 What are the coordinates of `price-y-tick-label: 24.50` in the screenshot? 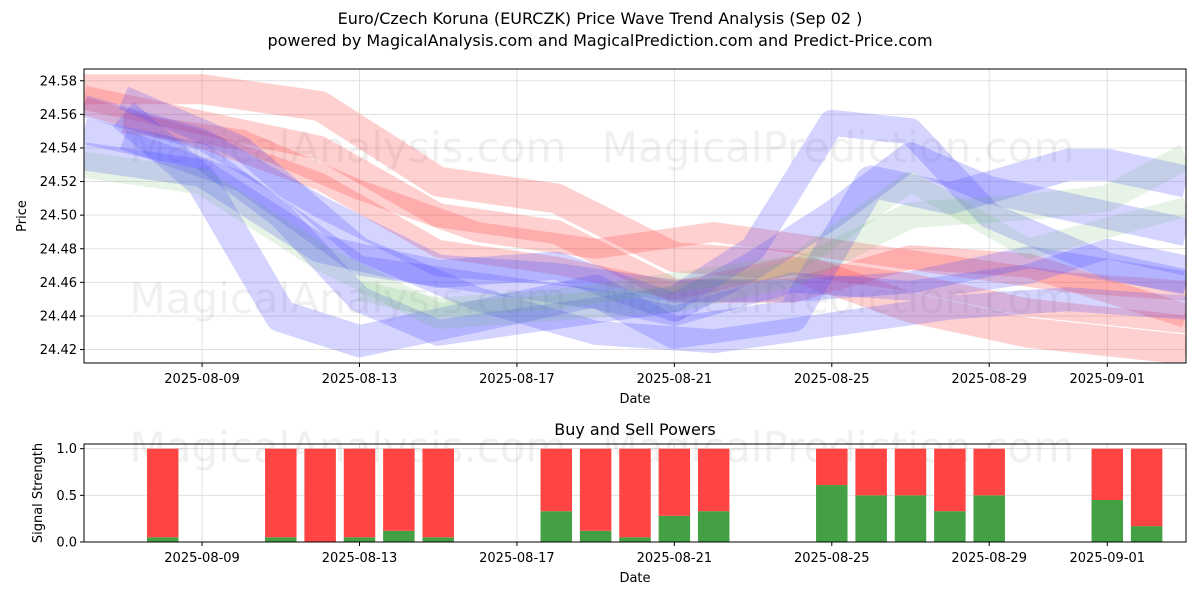 It's located at (58, 216).